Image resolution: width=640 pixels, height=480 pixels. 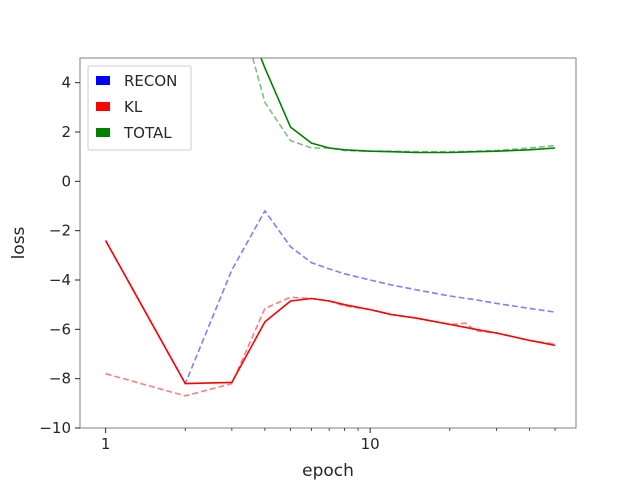 I want to click on legend-label-recon: RECON, so click(x=150, y=81).